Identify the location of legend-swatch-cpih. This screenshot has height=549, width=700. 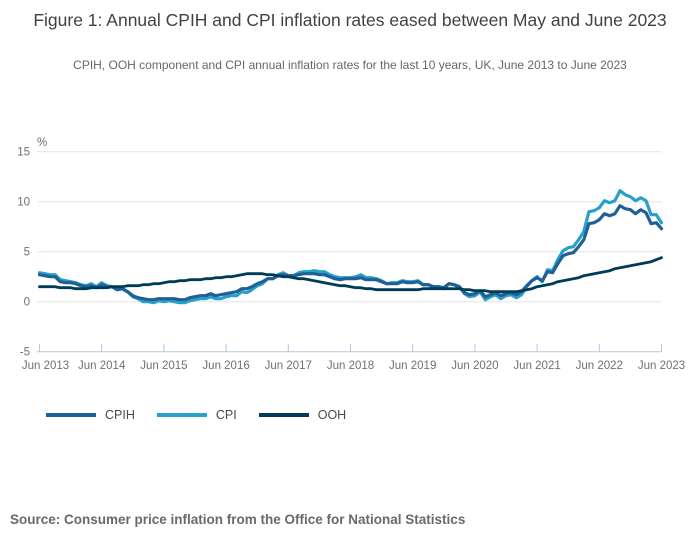
(71, 415).